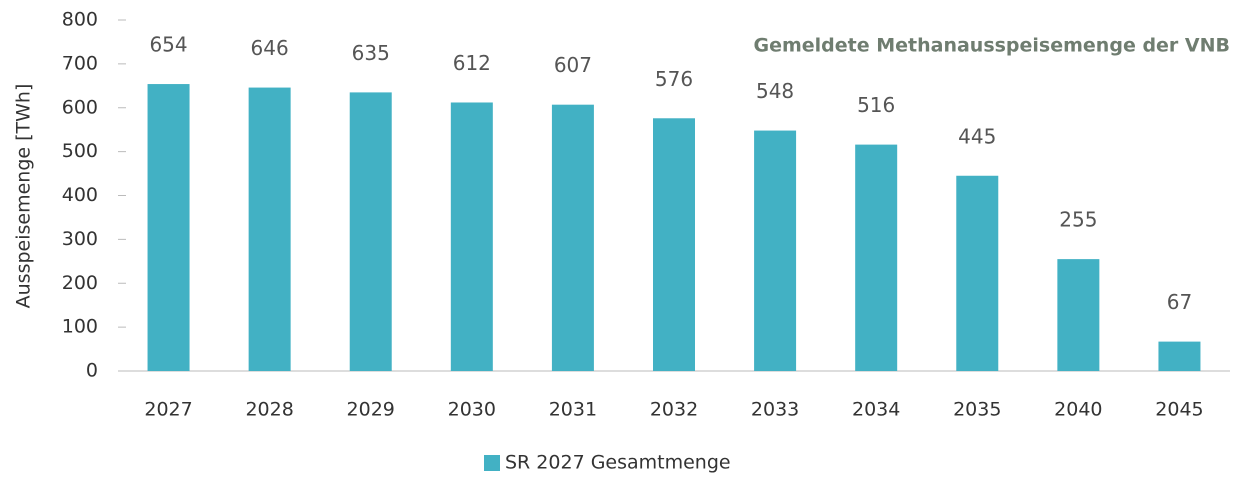  Describe the element at coordinates (674, 79) in the screenshot. I see `data-label: 576` at that location.